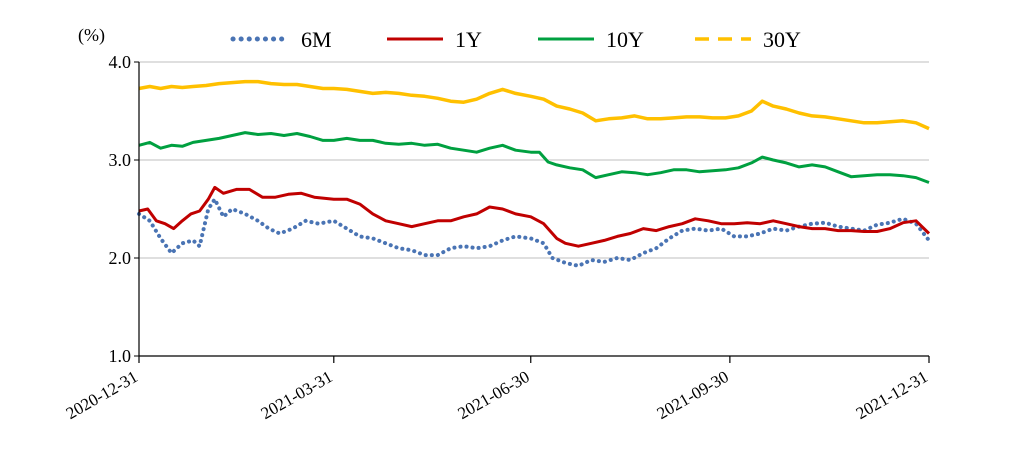 The height and width of the screenshot is (470, 1024). I want to click on y-unit-label: (%), so click(91, 35).